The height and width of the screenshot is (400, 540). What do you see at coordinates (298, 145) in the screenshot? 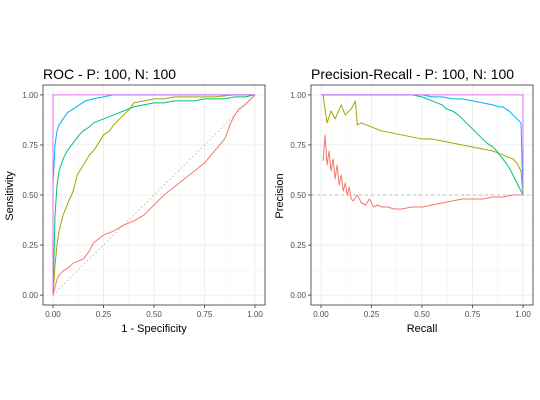
I see `pr-y-tick-label: 0.75` at bounding box center [298, 145].